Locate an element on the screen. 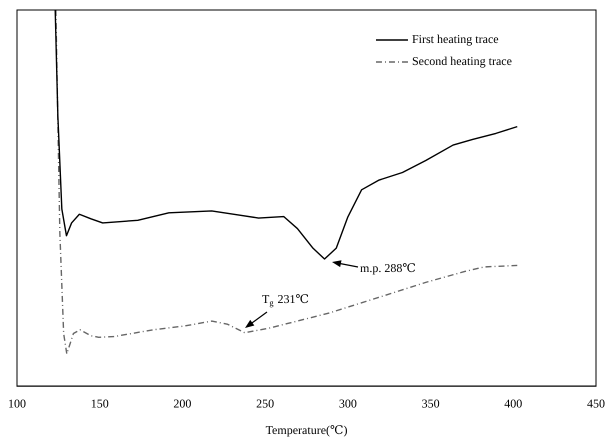 This screenshot has height=446, width=613. annotation: m.p. 288℃ is located at coordinates (388, 268).